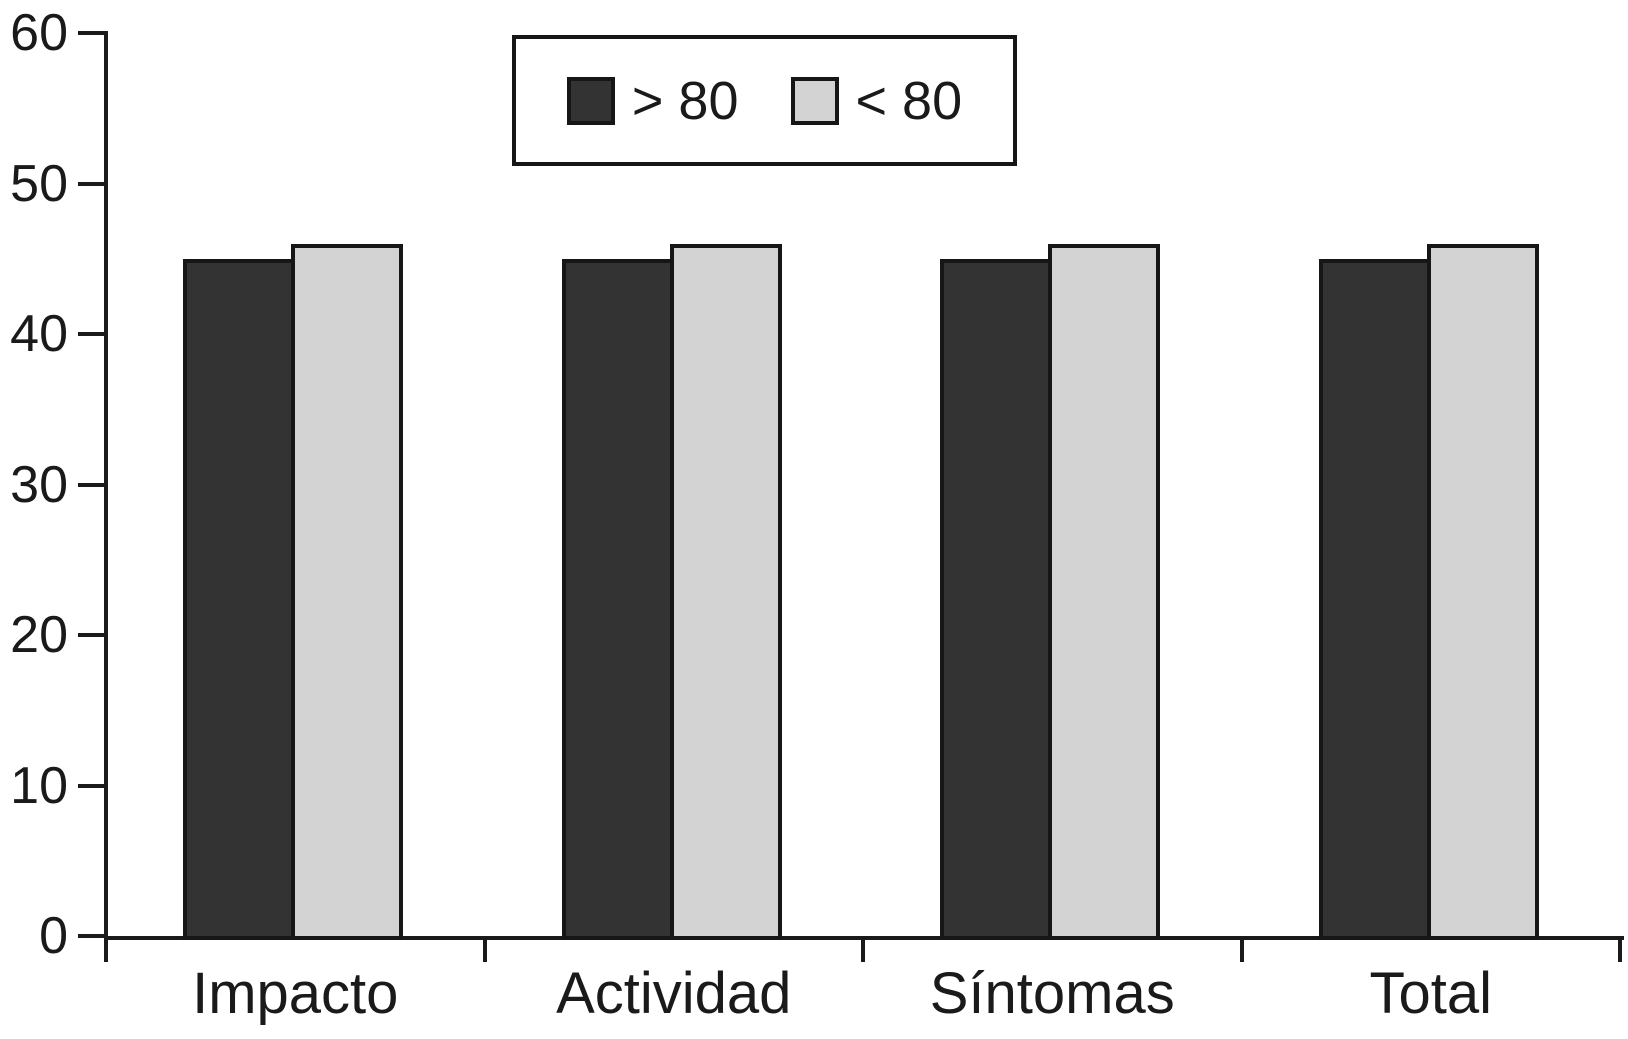  What do you see at coordinates (39, 183) in the screenshot?
I see `y-axis-tick-label: 50` at bounding box center [39, 183].